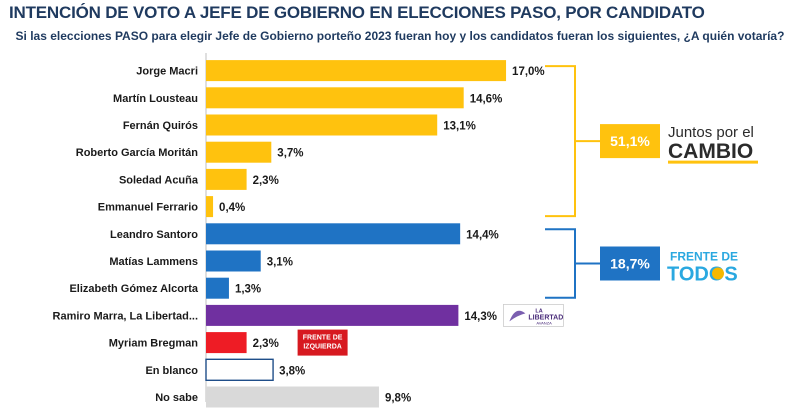  Describe the element at coordinates (544, 322) in the screenshot. I see `libertad-logo-small: AVANZA` at that location.